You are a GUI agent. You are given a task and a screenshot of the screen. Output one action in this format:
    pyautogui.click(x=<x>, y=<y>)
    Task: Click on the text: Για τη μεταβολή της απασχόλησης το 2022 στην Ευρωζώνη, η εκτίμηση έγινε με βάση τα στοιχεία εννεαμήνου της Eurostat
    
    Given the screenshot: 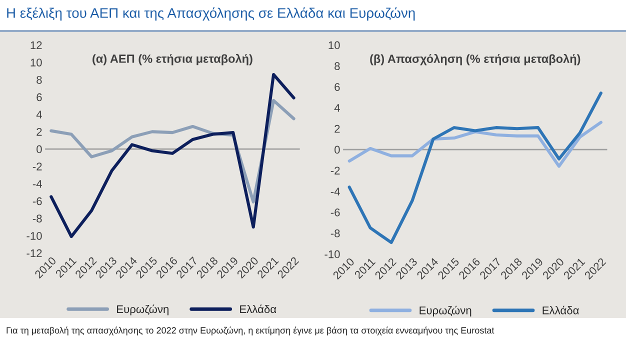 What is the action you would take?
    pyautogui.click(x=250, y=331)
    